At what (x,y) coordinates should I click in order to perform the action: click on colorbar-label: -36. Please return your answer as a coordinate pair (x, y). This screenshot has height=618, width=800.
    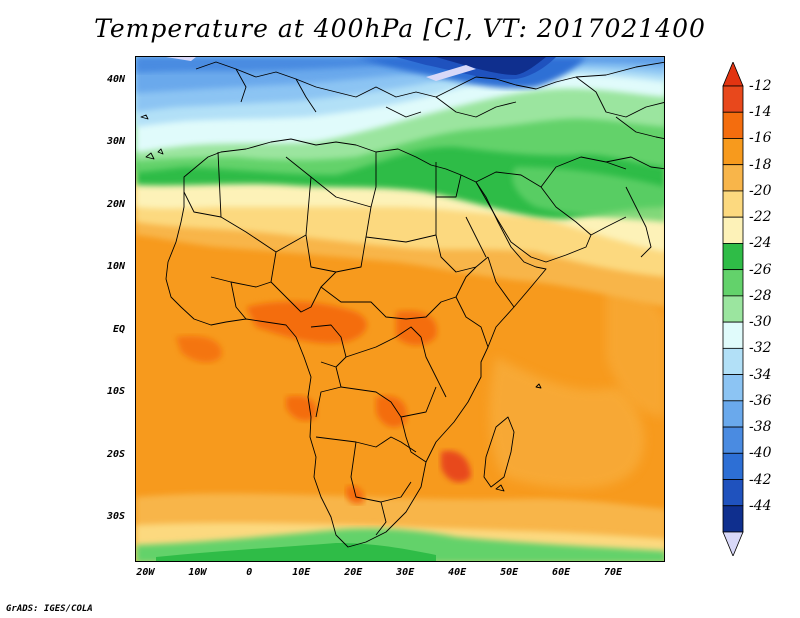
    Looking at the image, I should click on (760, 400).